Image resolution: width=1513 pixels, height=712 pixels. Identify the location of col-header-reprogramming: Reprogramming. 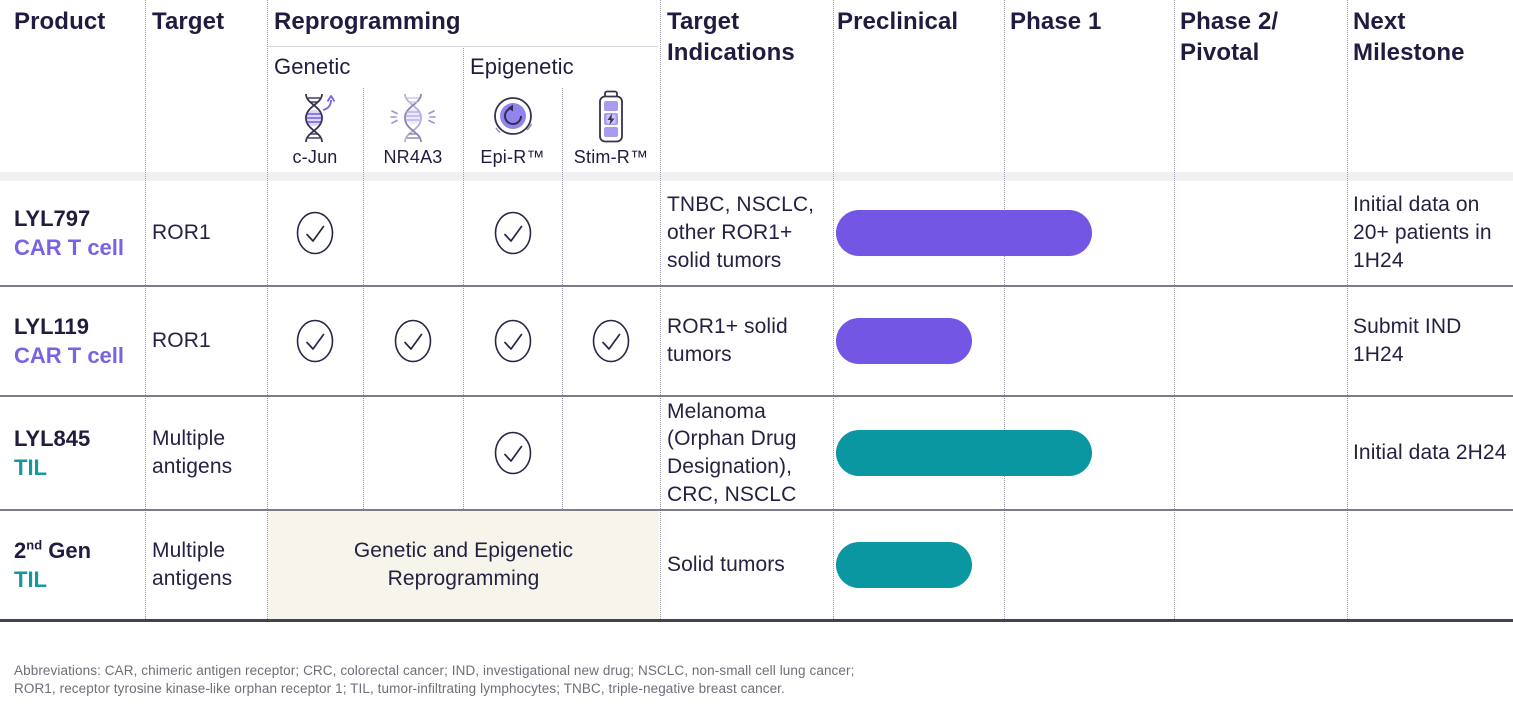
(367, 21).